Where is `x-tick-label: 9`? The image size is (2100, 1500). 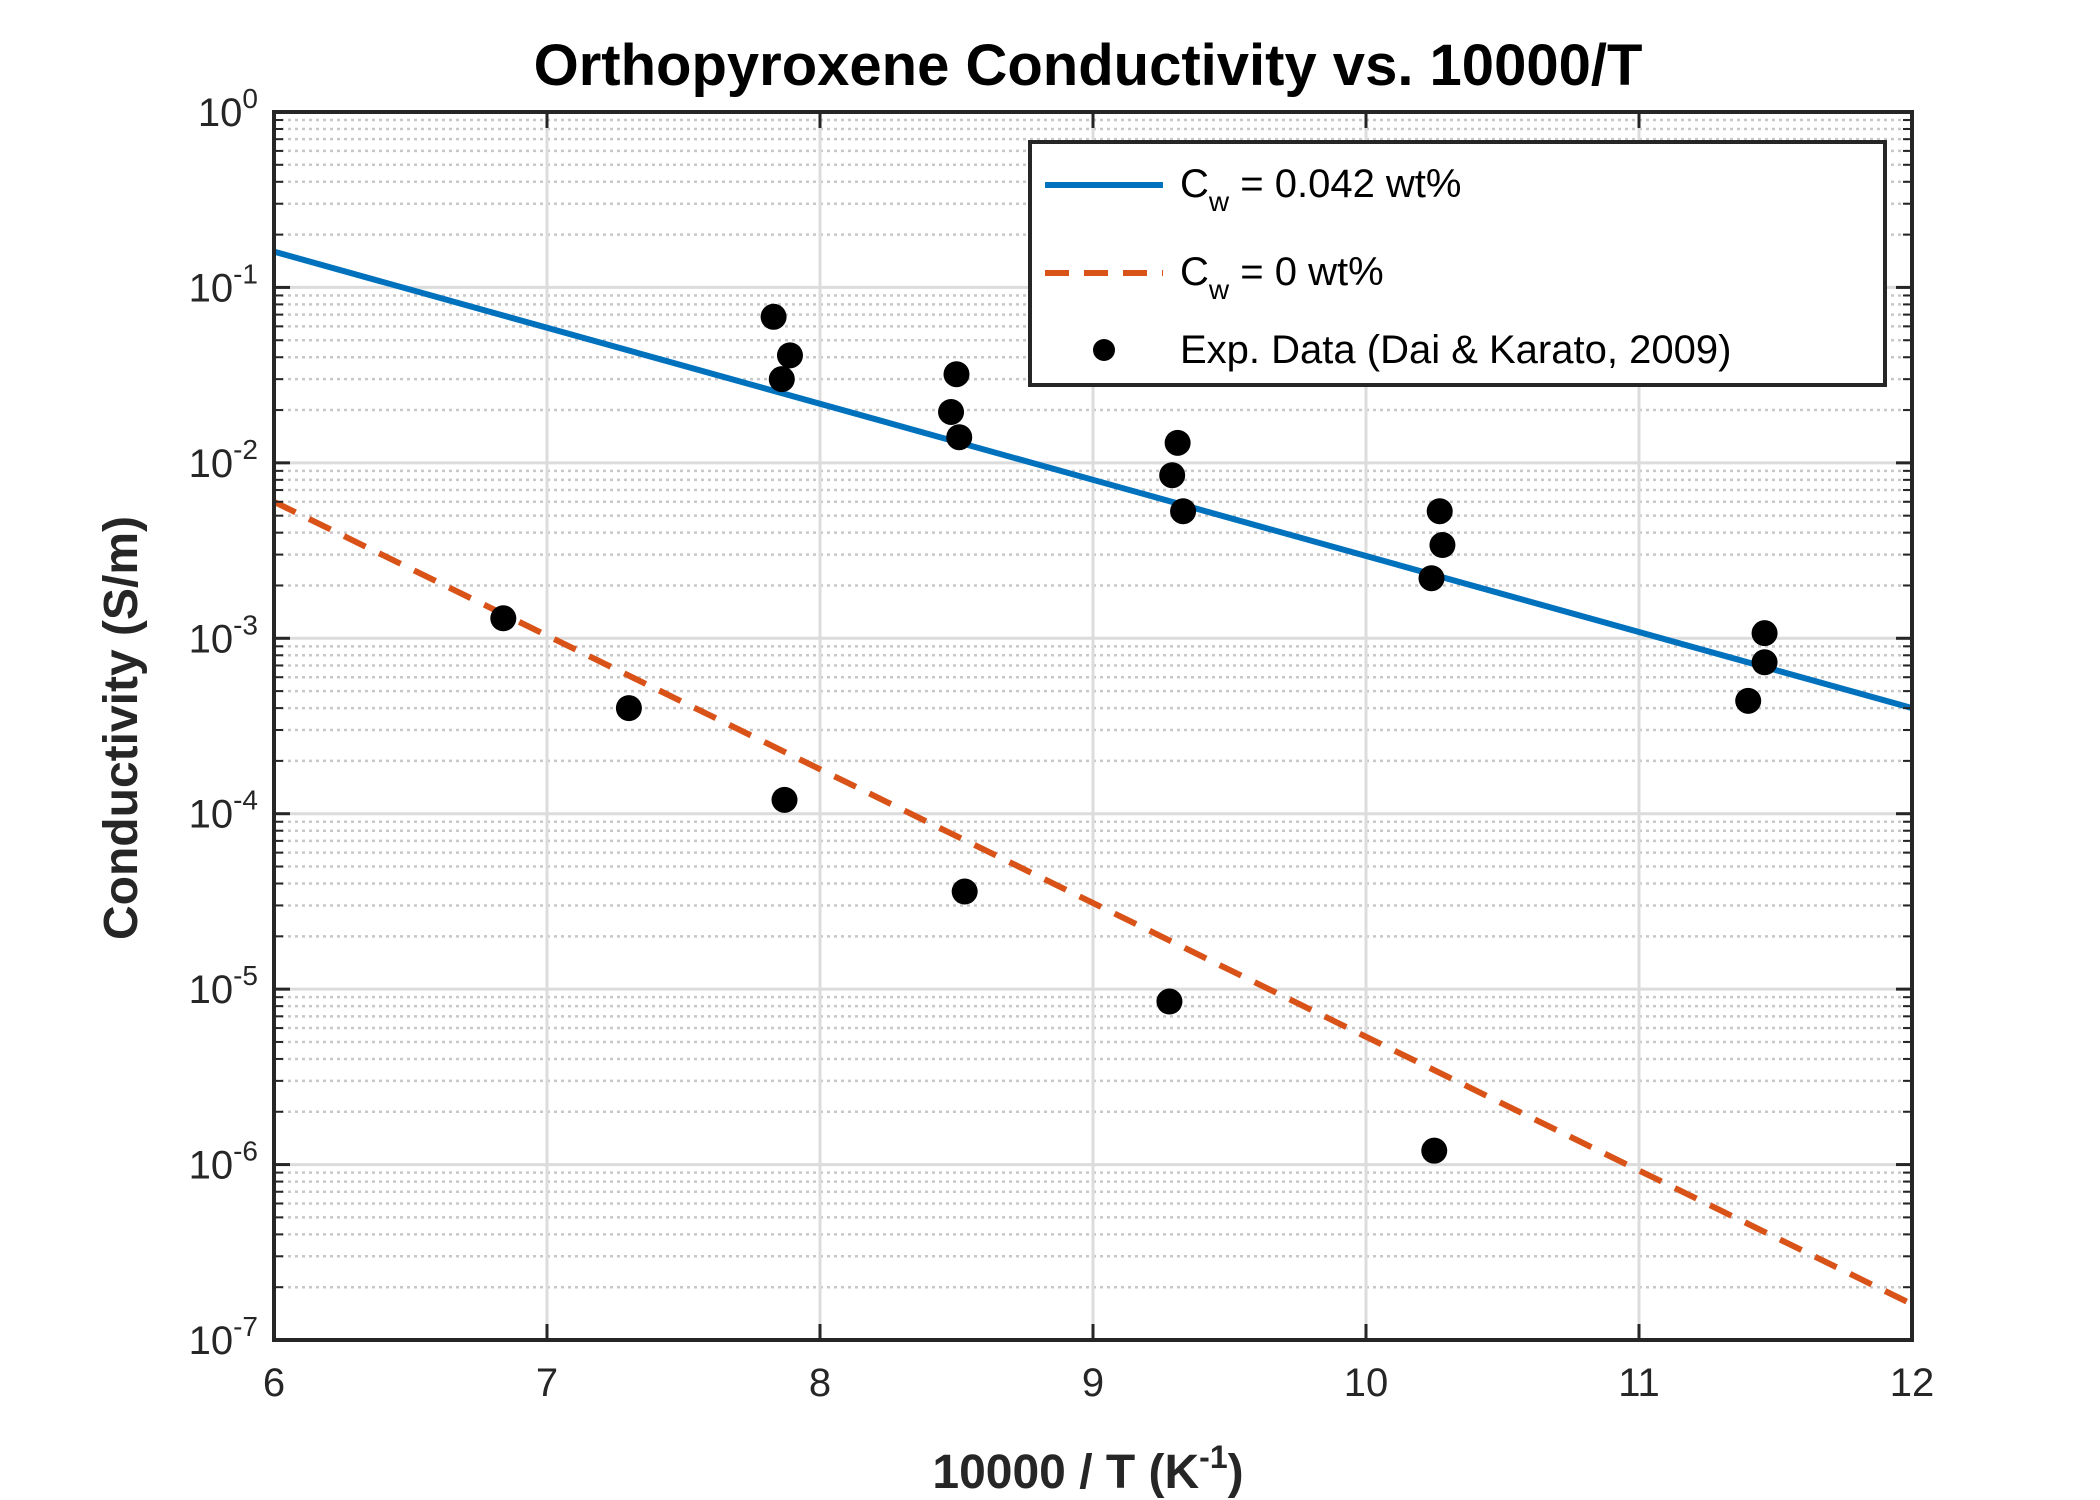
x-tick-label: 9 is located at coordinates (1093, 1383).